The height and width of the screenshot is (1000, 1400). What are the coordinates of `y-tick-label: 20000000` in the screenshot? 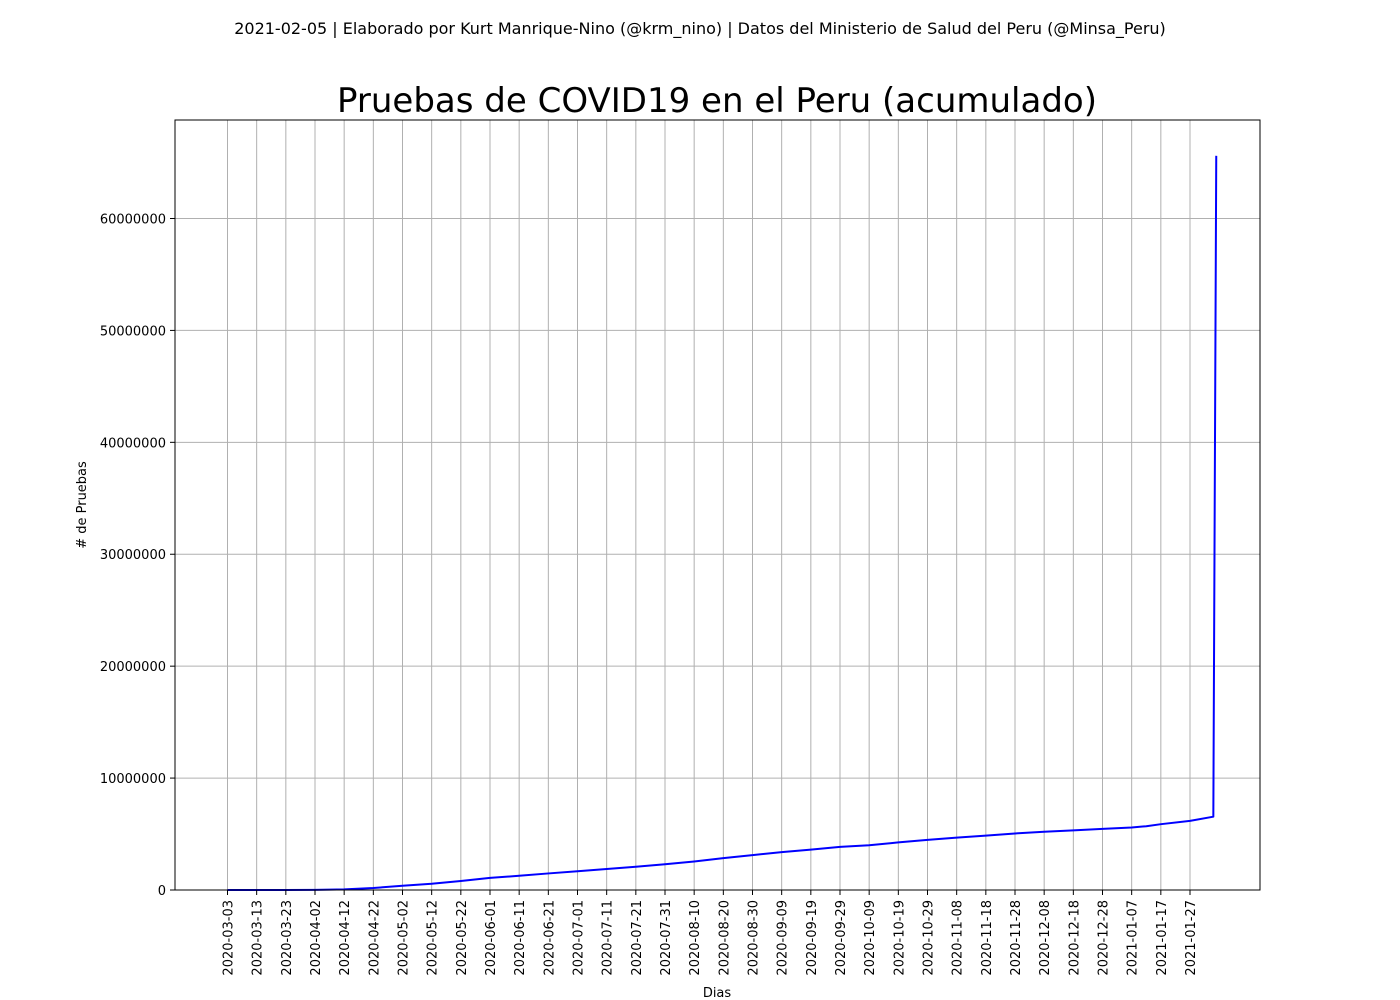 It's located at (133, 667).